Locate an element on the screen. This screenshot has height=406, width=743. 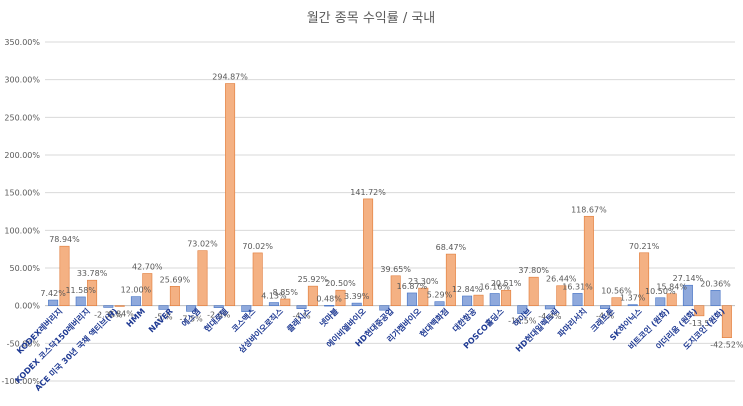
data-label: 3.39% is located at coordinates (357, 296).